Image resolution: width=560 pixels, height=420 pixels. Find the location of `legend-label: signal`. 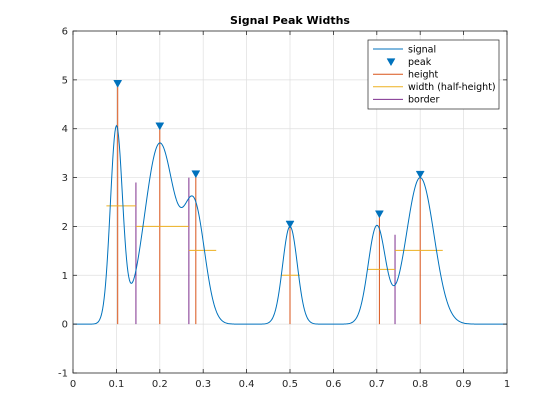

legend-label: signal is located at coordinates (422, 49).